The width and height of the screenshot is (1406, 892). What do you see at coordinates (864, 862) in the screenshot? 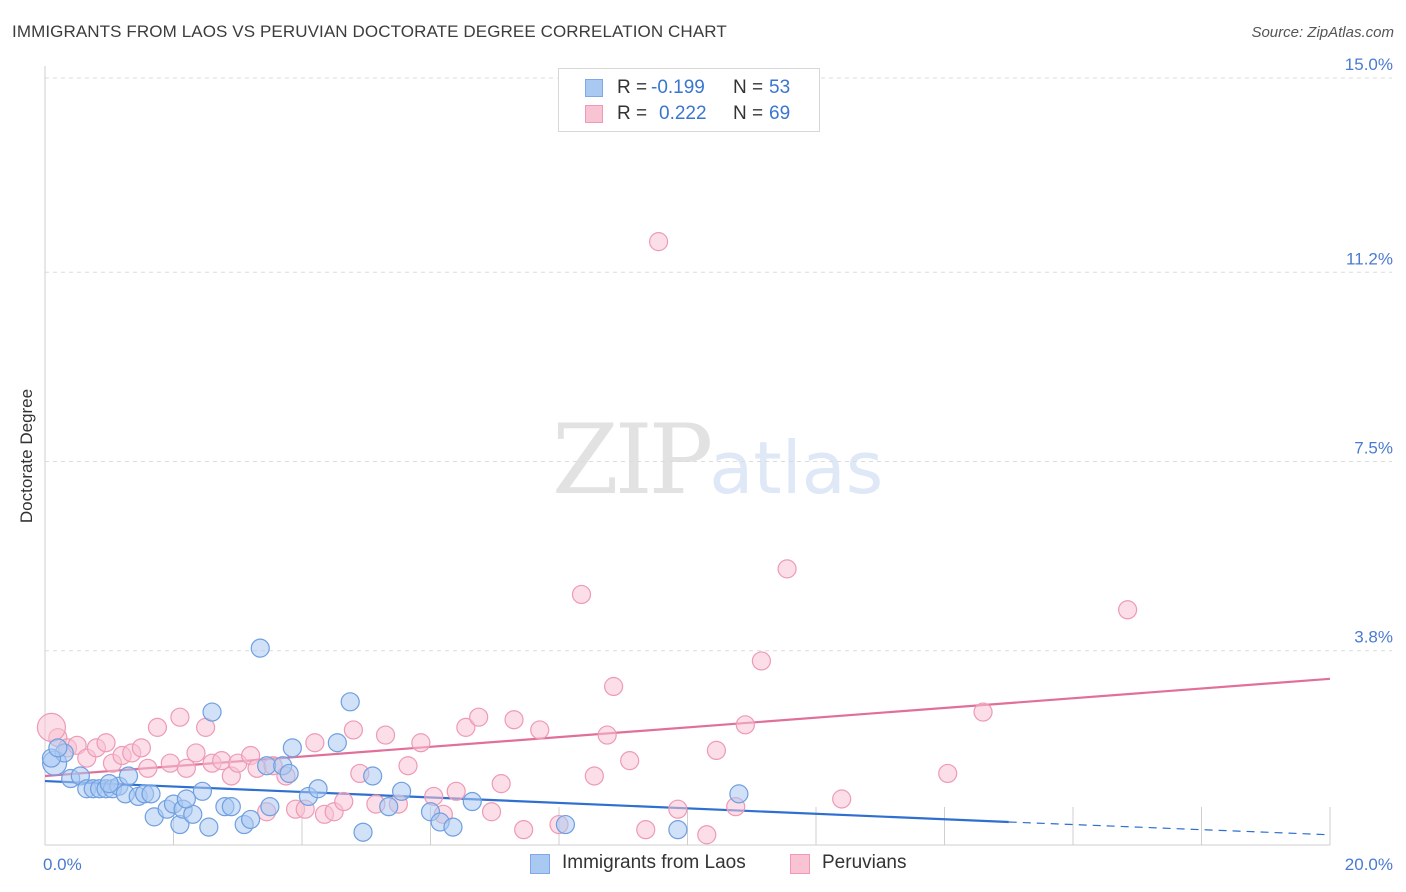
I see `bottom-legend-label-peruvians: Peruvians` at bounding box center [864, 862].